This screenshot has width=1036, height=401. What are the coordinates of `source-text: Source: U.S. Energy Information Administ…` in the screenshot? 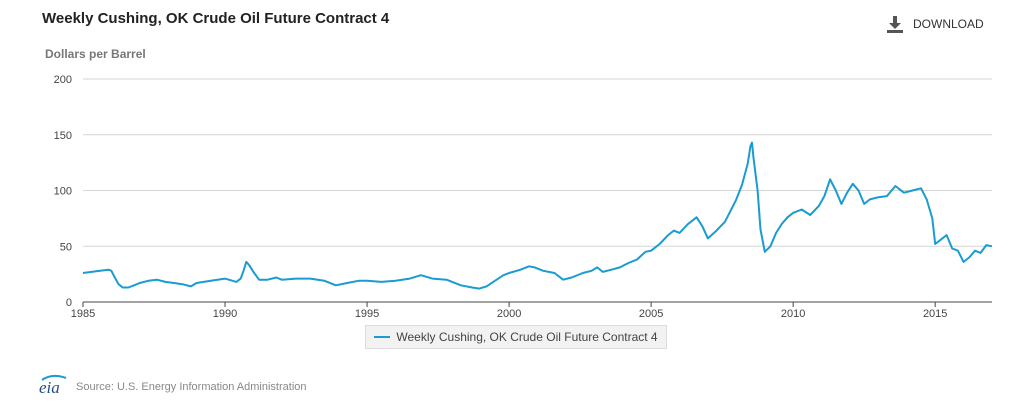 It's located at (191, 387).